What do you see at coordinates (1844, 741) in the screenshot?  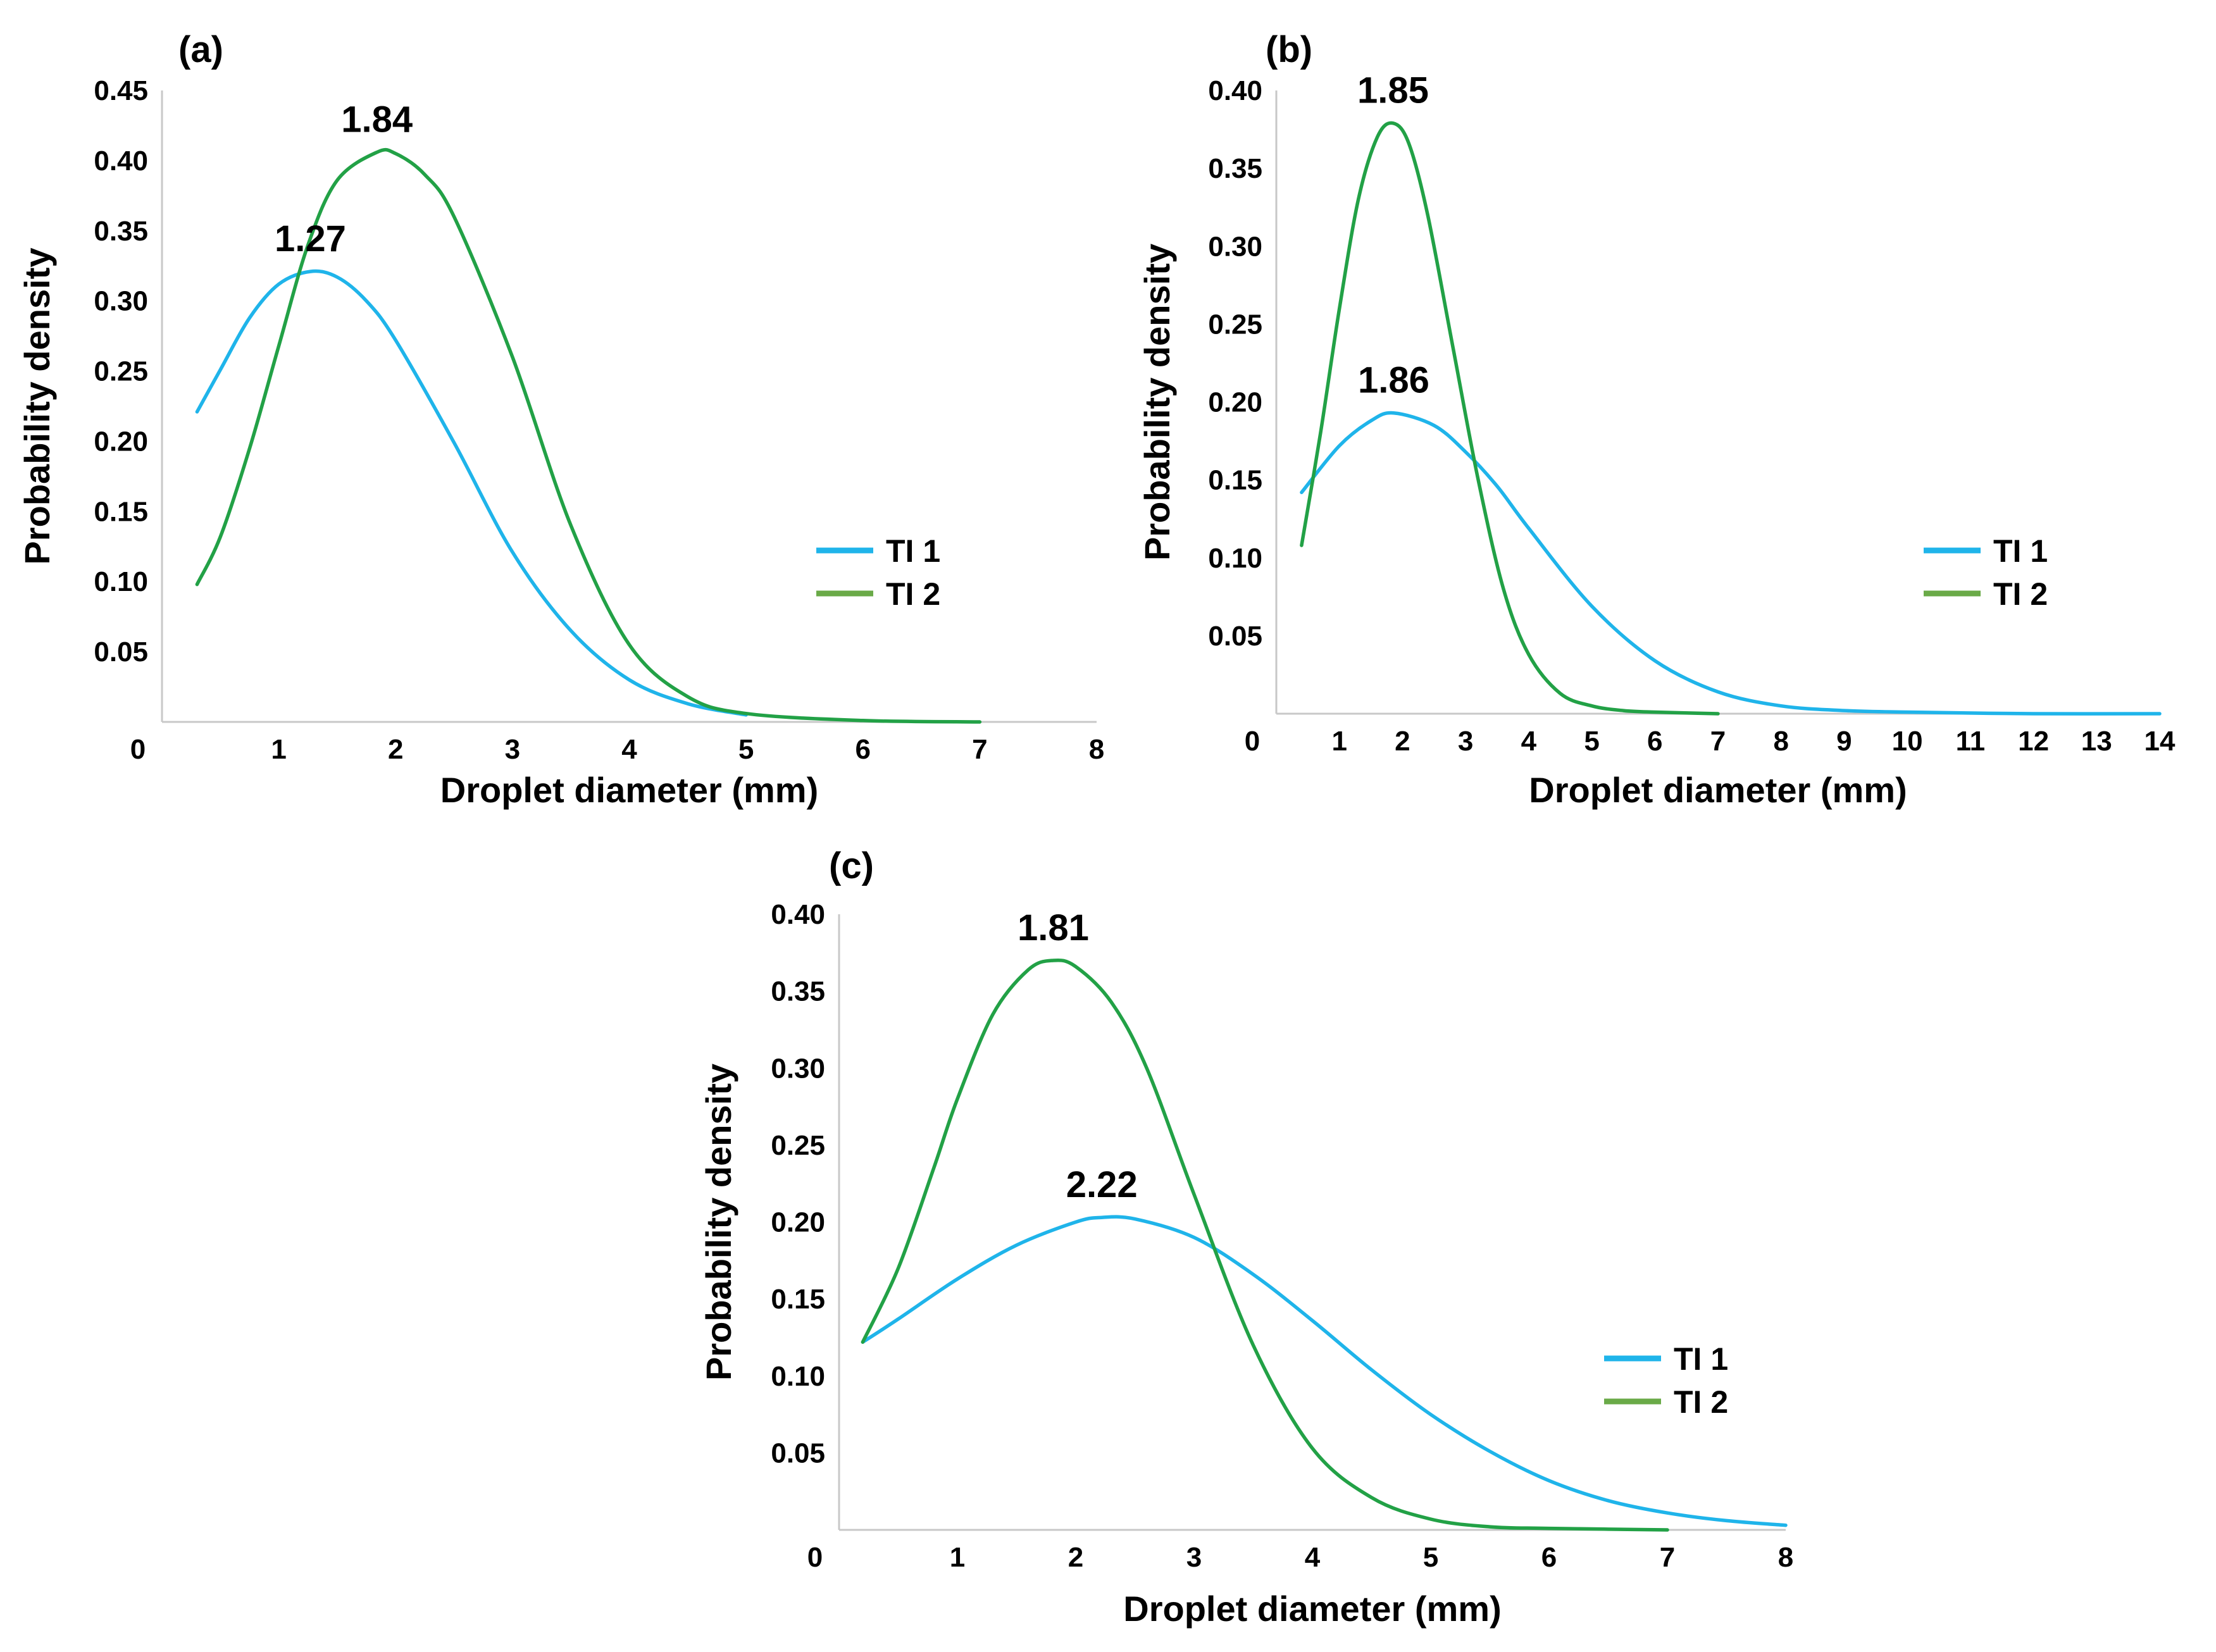 I see `x-tick-label: 9` at bounding box center [1844, 741].